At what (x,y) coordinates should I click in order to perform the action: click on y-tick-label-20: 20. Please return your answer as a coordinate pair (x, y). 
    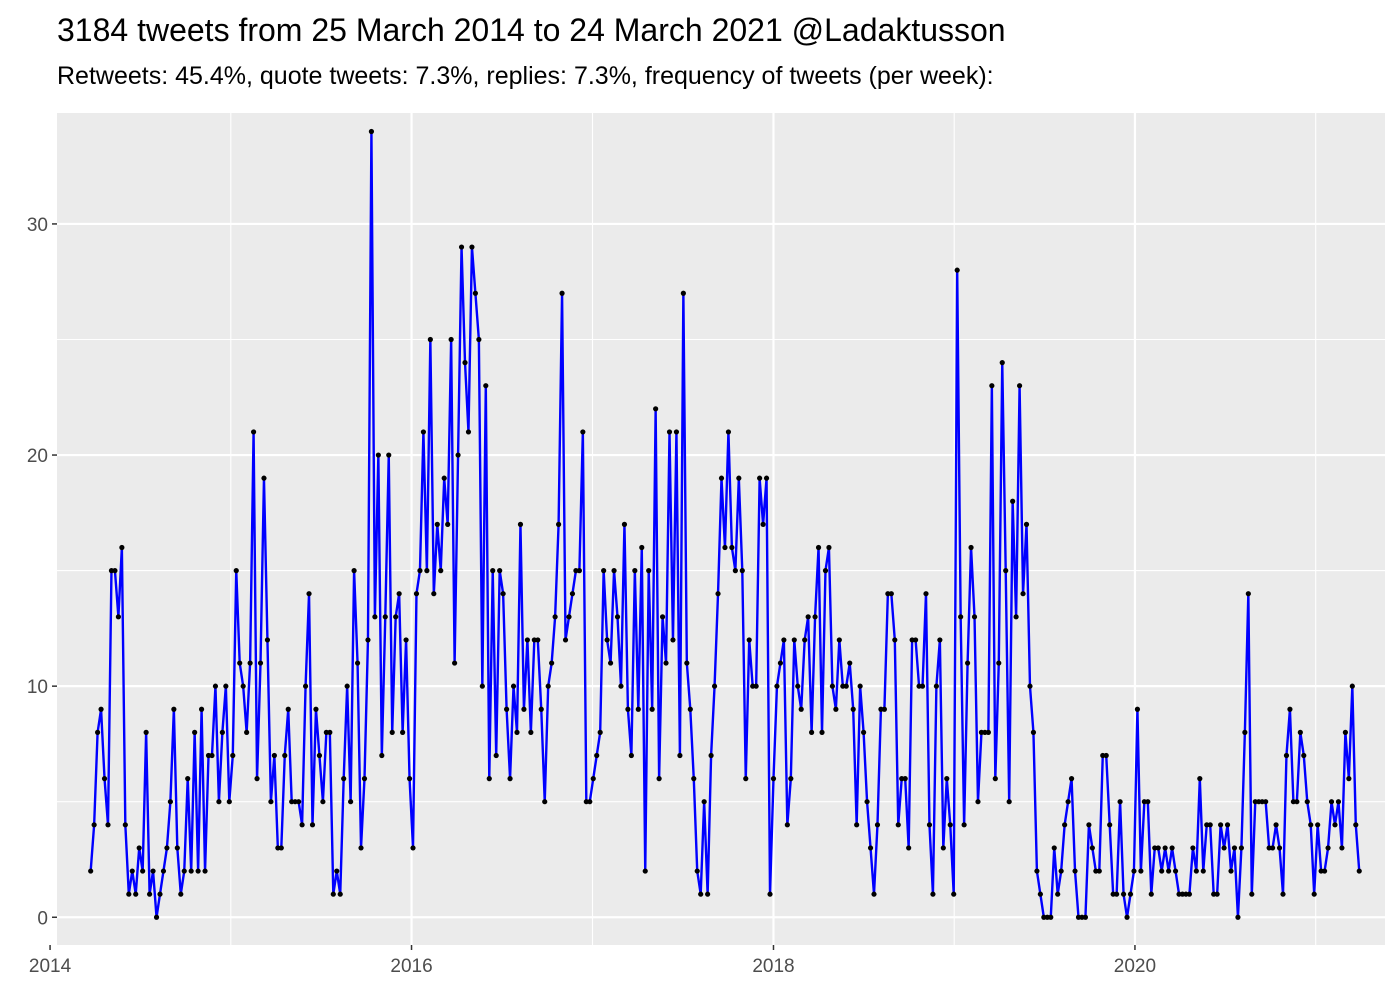
    Looking at the image, I should click on (37, 456).